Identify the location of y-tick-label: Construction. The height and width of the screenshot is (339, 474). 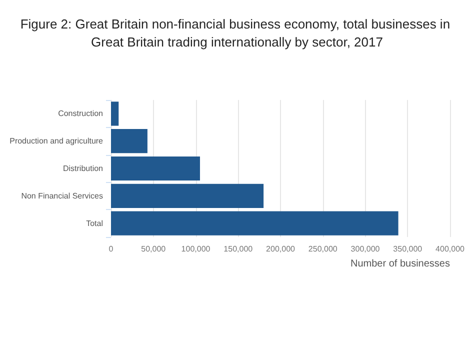
(80, 113).